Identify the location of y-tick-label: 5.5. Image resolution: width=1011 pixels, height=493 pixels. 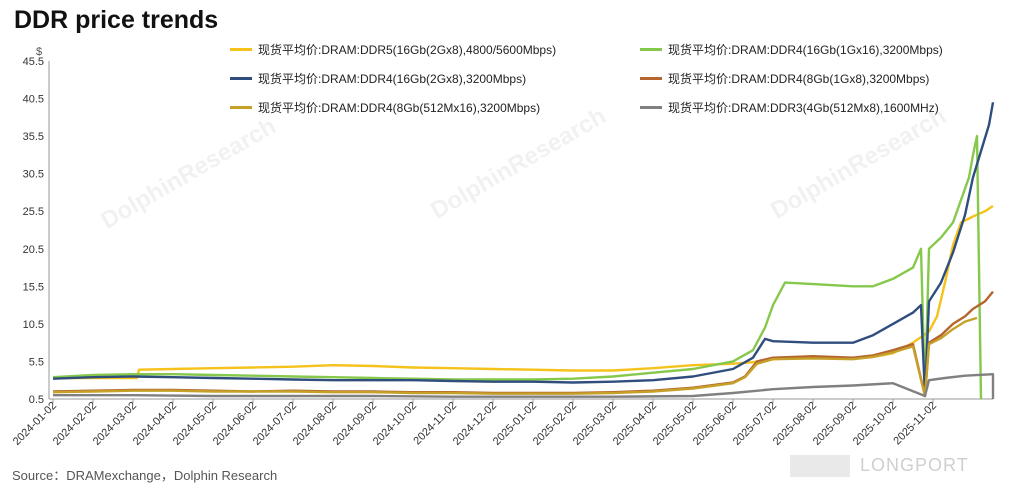
(36, 362).